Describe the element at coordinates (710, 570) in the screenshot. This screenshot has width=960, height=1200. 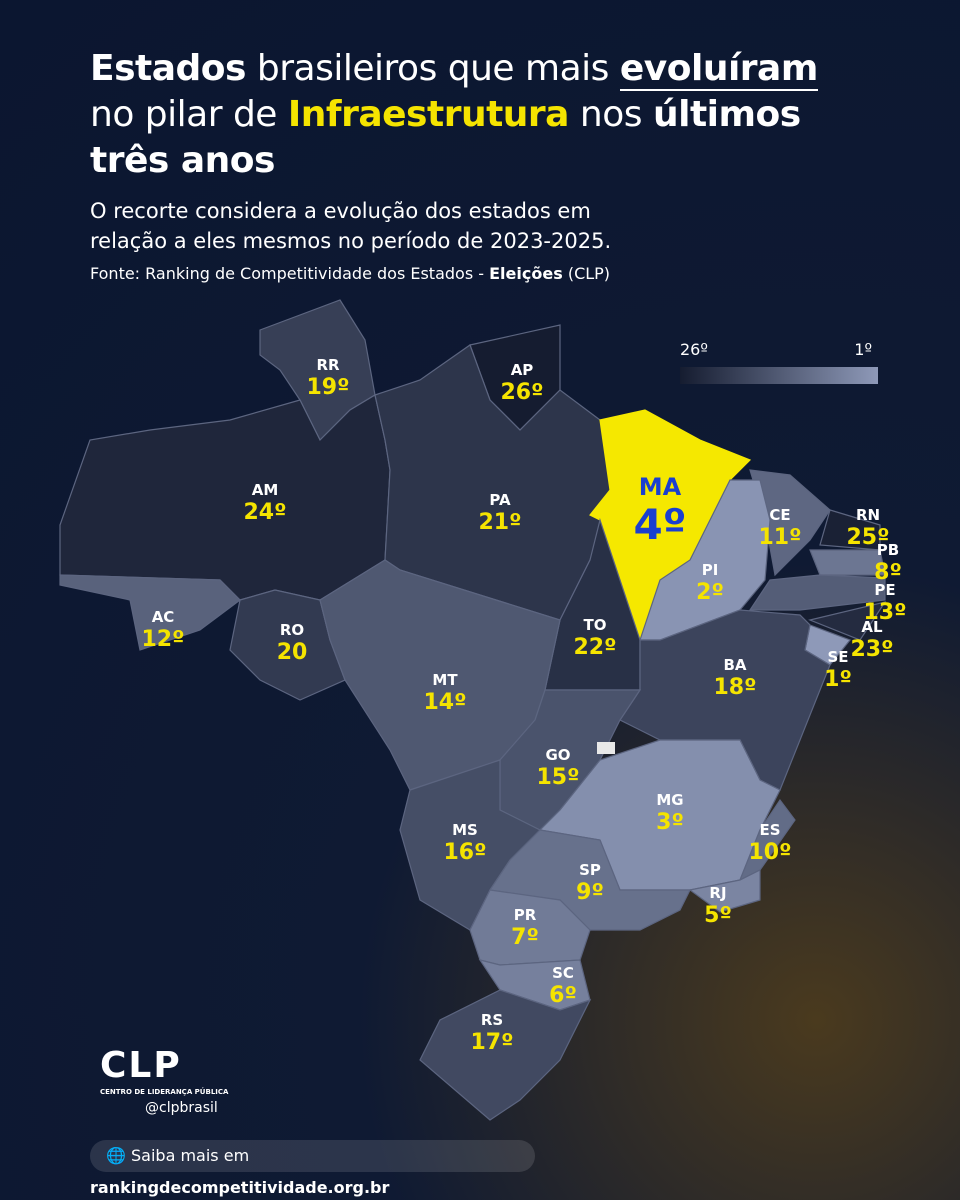
I see `state-code: PI` at that location.